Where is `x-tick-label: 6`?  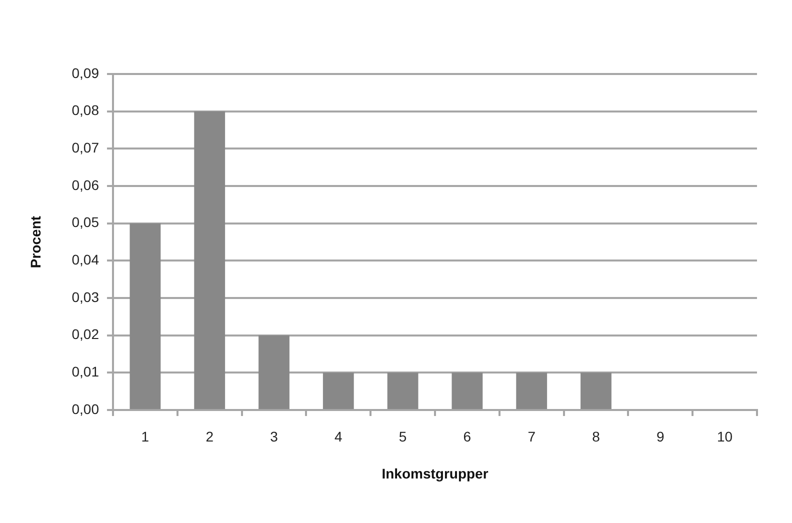
x-tick-label: 6 is located at coordinates (467, 436).